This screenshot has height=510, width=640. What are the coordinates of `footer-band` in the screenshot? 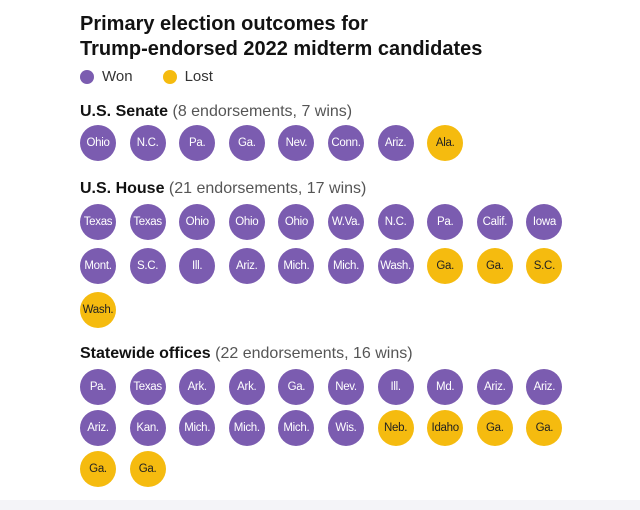 It's located at (320, 505).